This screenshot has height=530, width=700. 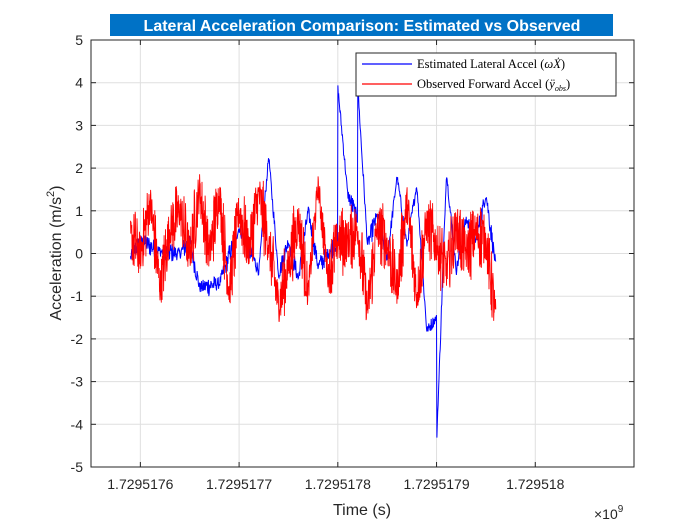 What do you see at coordinates (79, 125) in the screenshot?
I see `y-tick-label: 3` at bounding box center [79, 125].